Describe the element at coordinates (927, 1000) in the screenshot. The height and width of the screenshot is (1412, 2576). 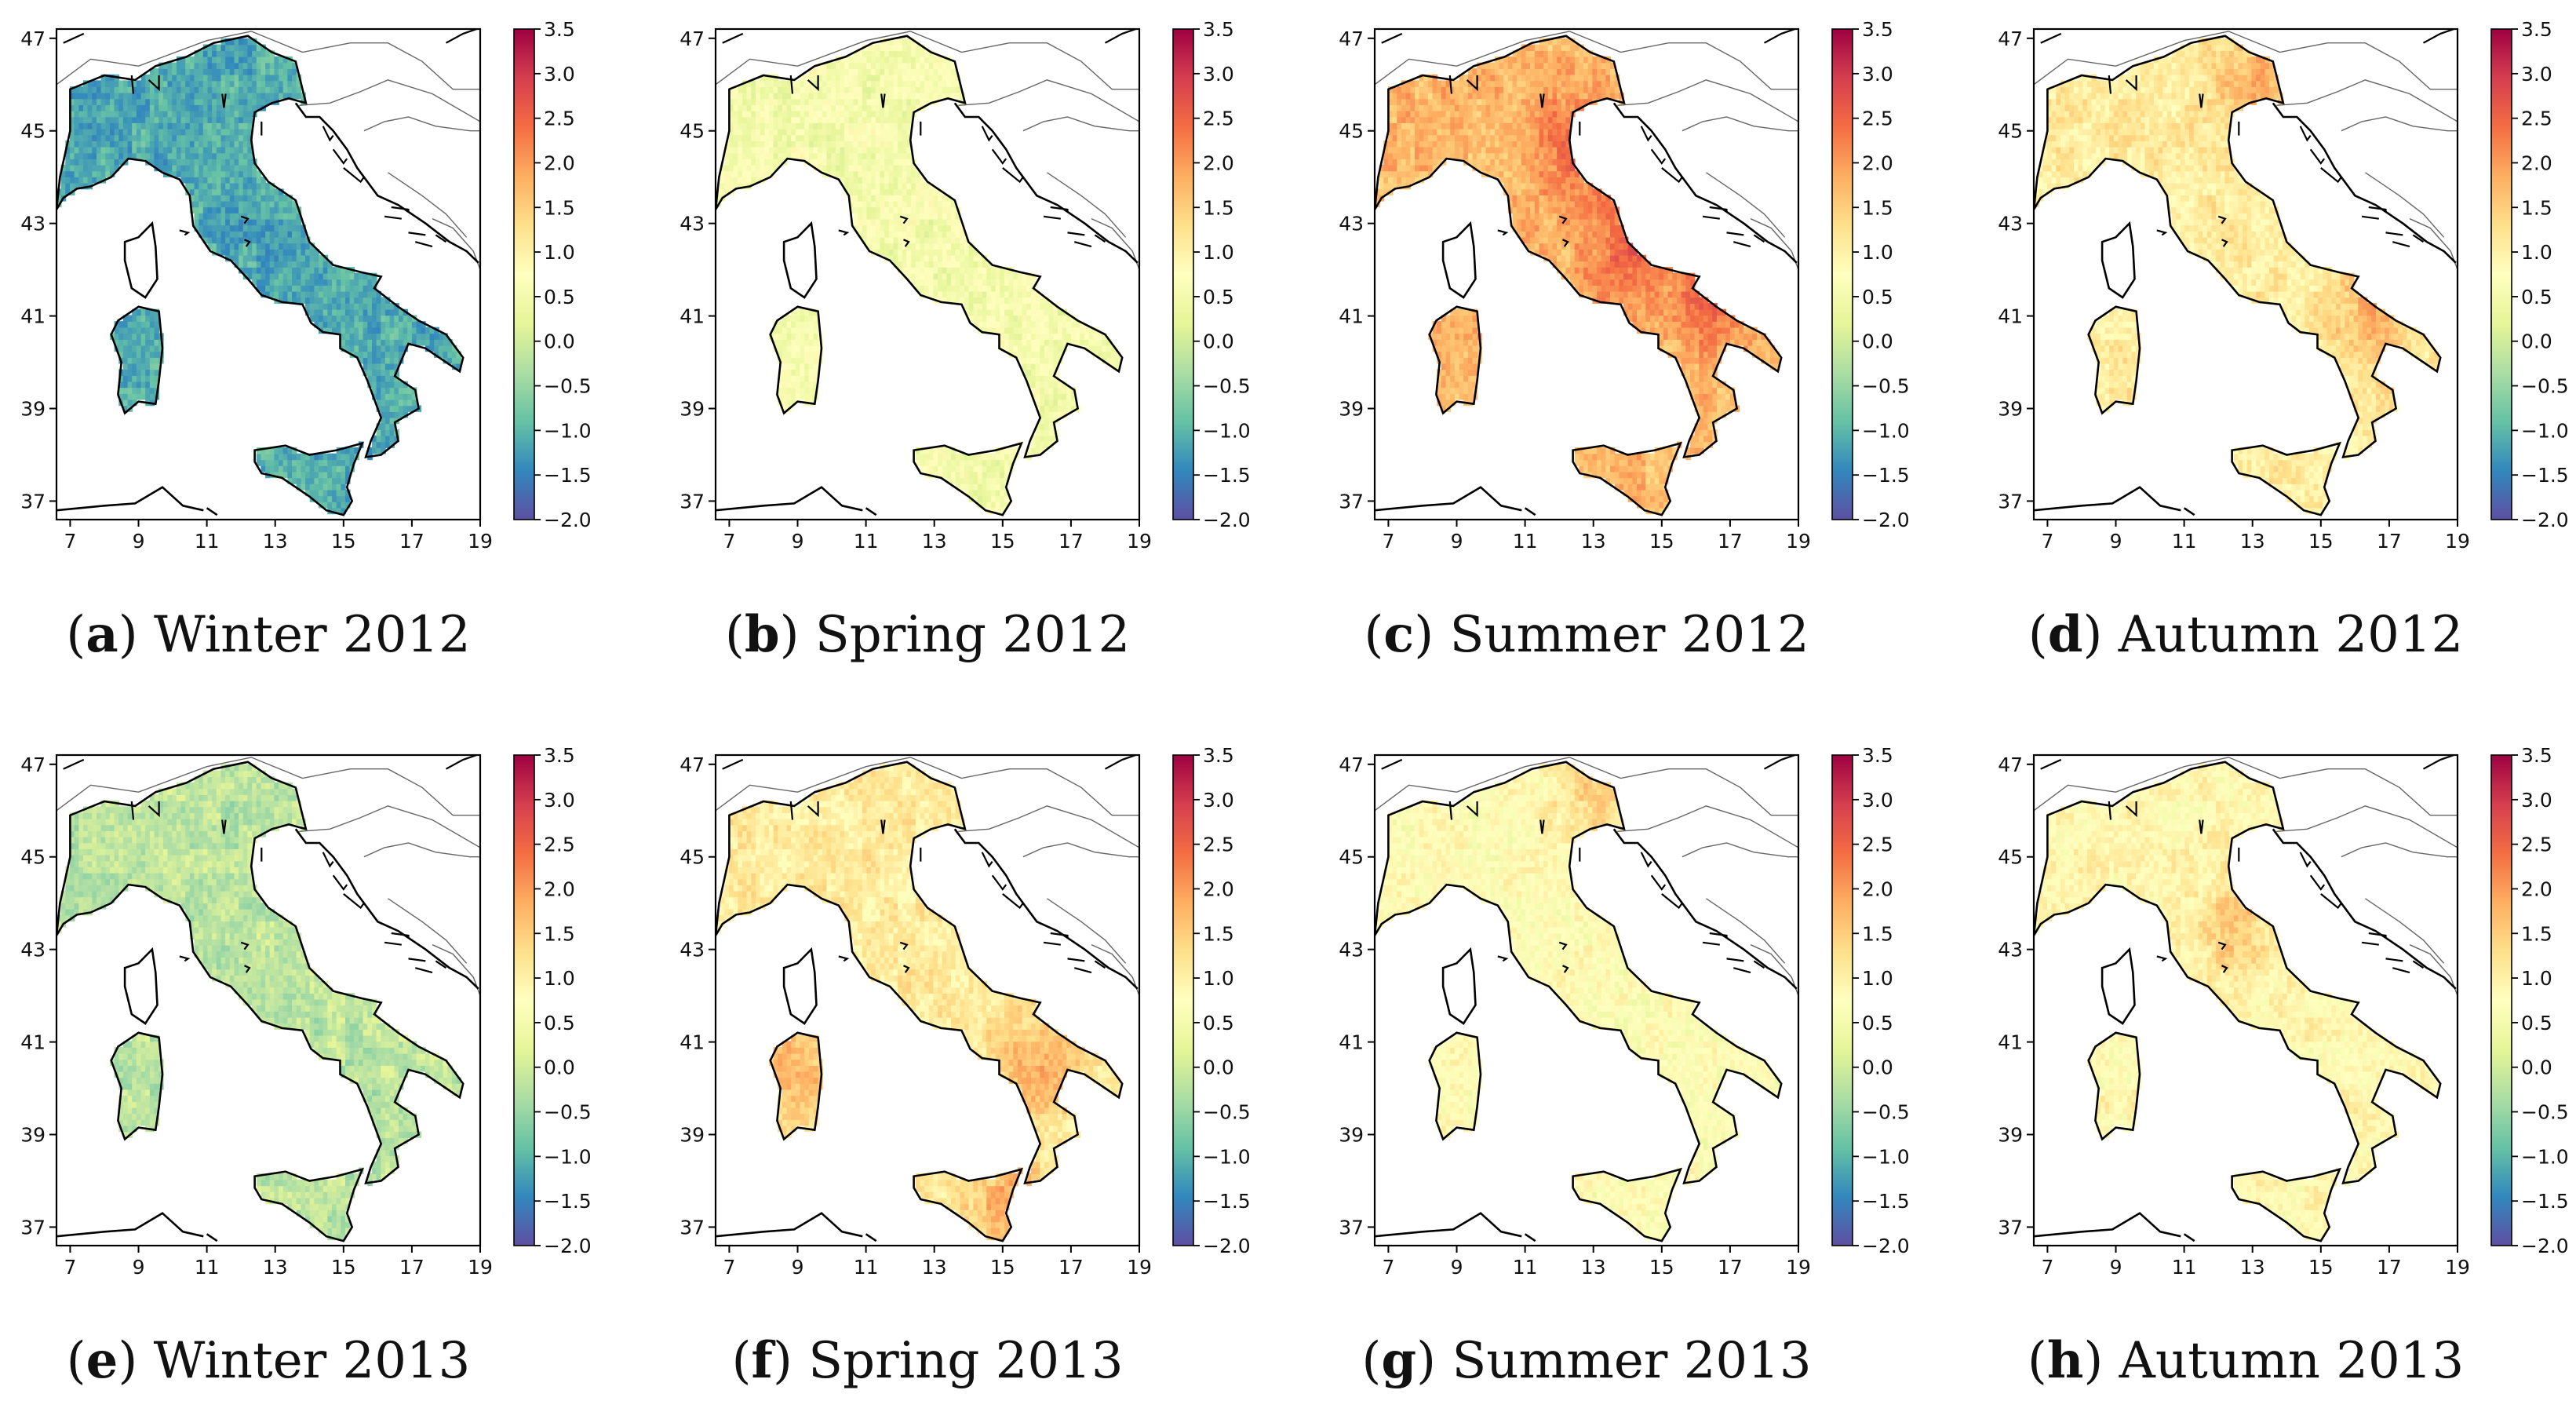
I see `axes-frame` at that location.